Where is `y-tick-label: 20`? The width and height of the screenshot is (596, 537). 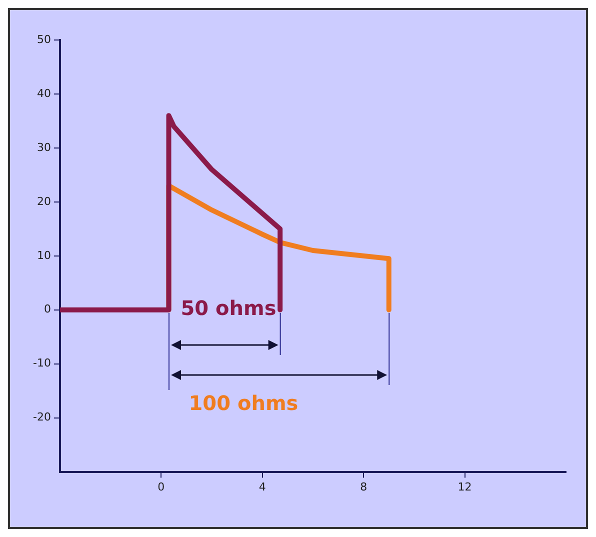
y-tick-label: 20 is located at coordinates (43, 201).